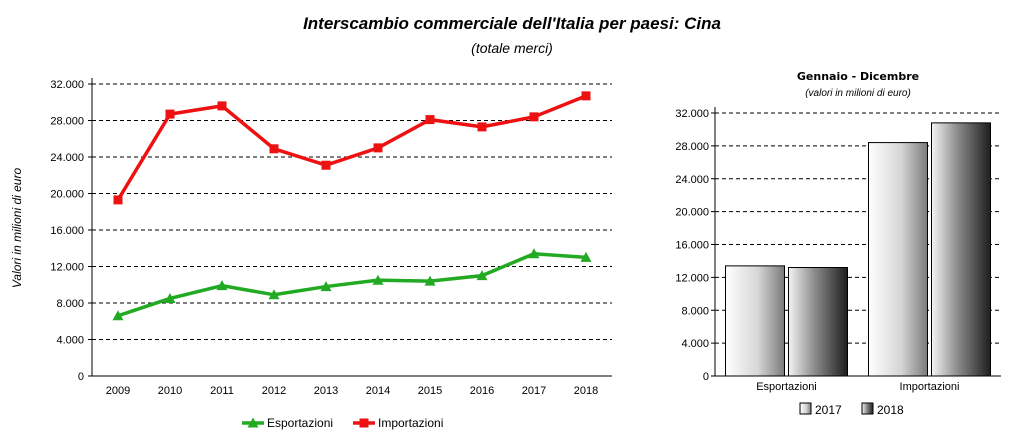  What do you see at coordinates (67, 231) in the screenshot?
I see `left-y-tick-label: 16.000` at bounding box center [67, 231].